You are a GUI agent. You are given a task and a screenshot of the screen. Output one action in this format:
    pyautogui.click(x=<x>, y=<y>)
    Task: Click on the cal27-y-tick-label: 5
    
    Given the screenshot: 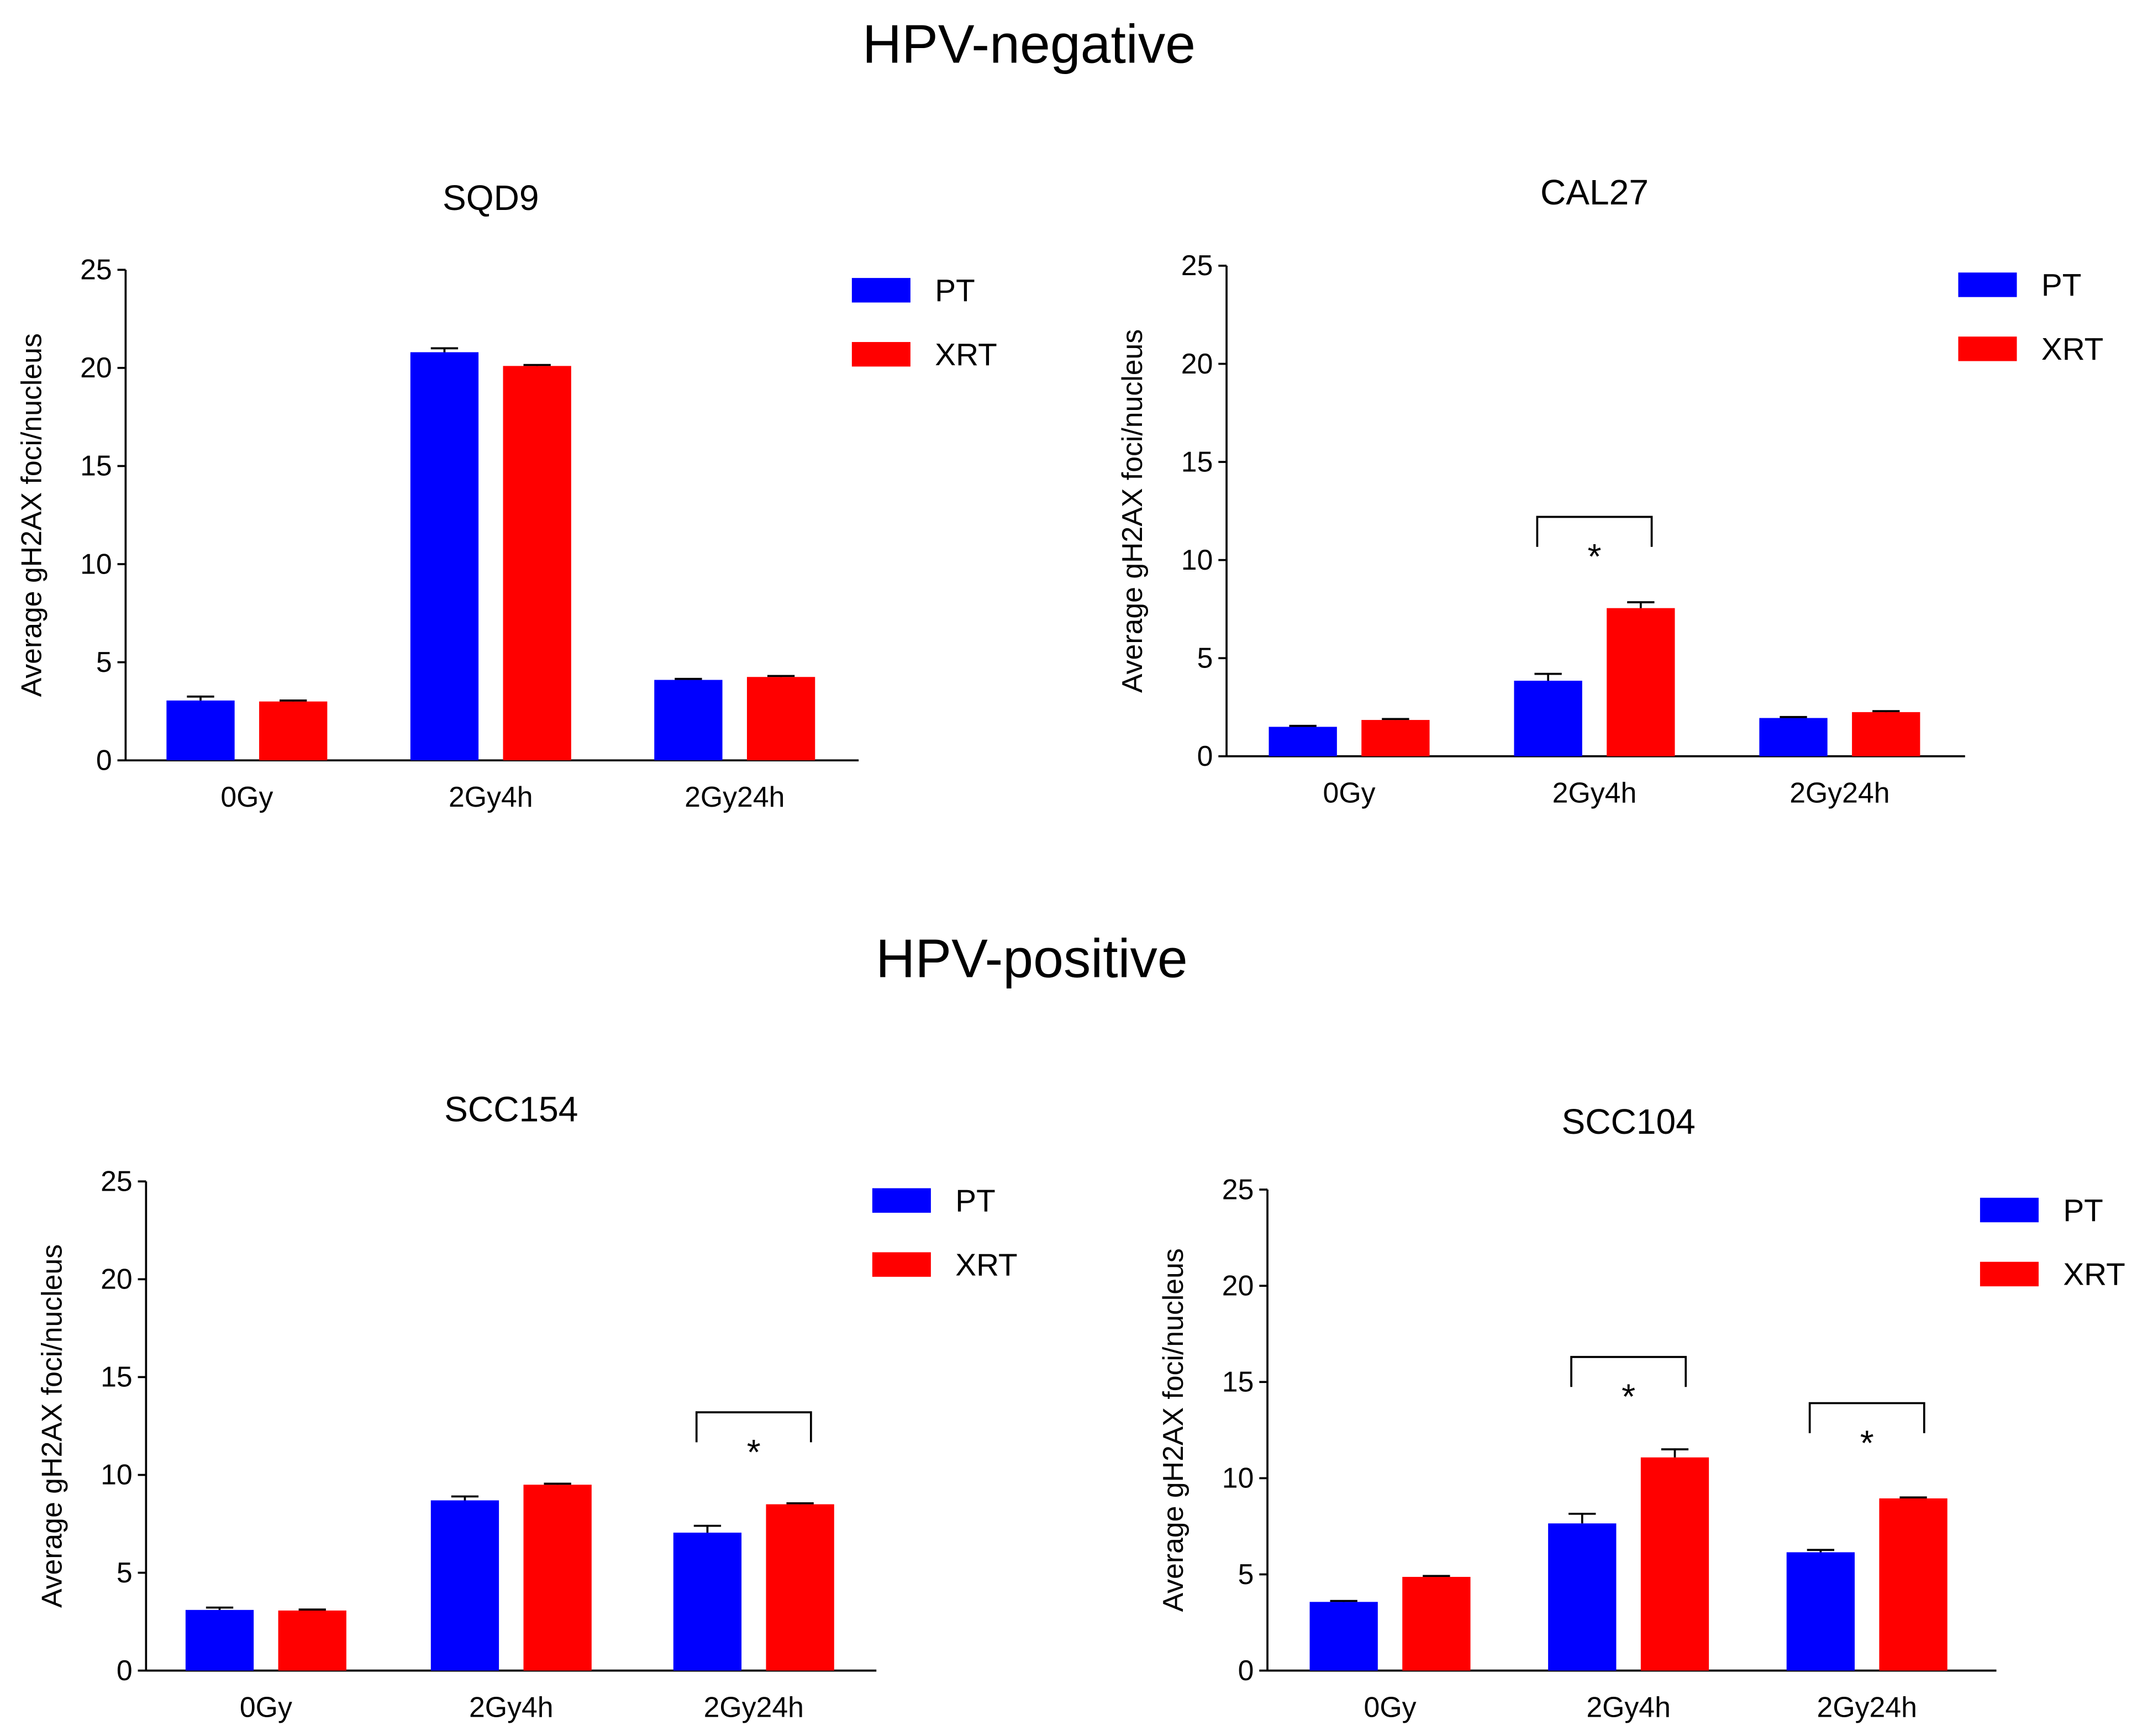 What is the action you would take?
    pyautogui.click(x=1205, y=657)
    